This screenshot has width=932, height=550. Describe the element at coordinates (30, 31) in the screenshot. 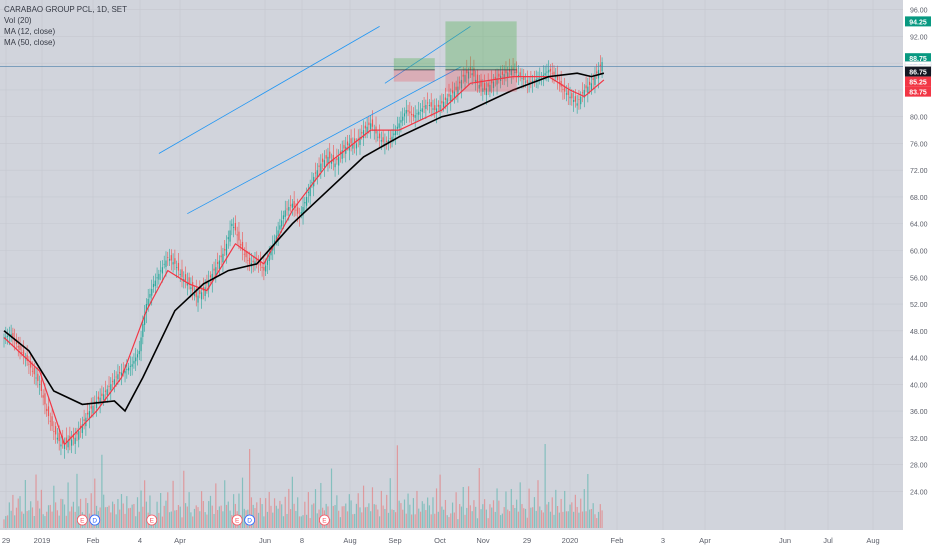

I see `indicator-ma12: MA (12, close)` at that location.